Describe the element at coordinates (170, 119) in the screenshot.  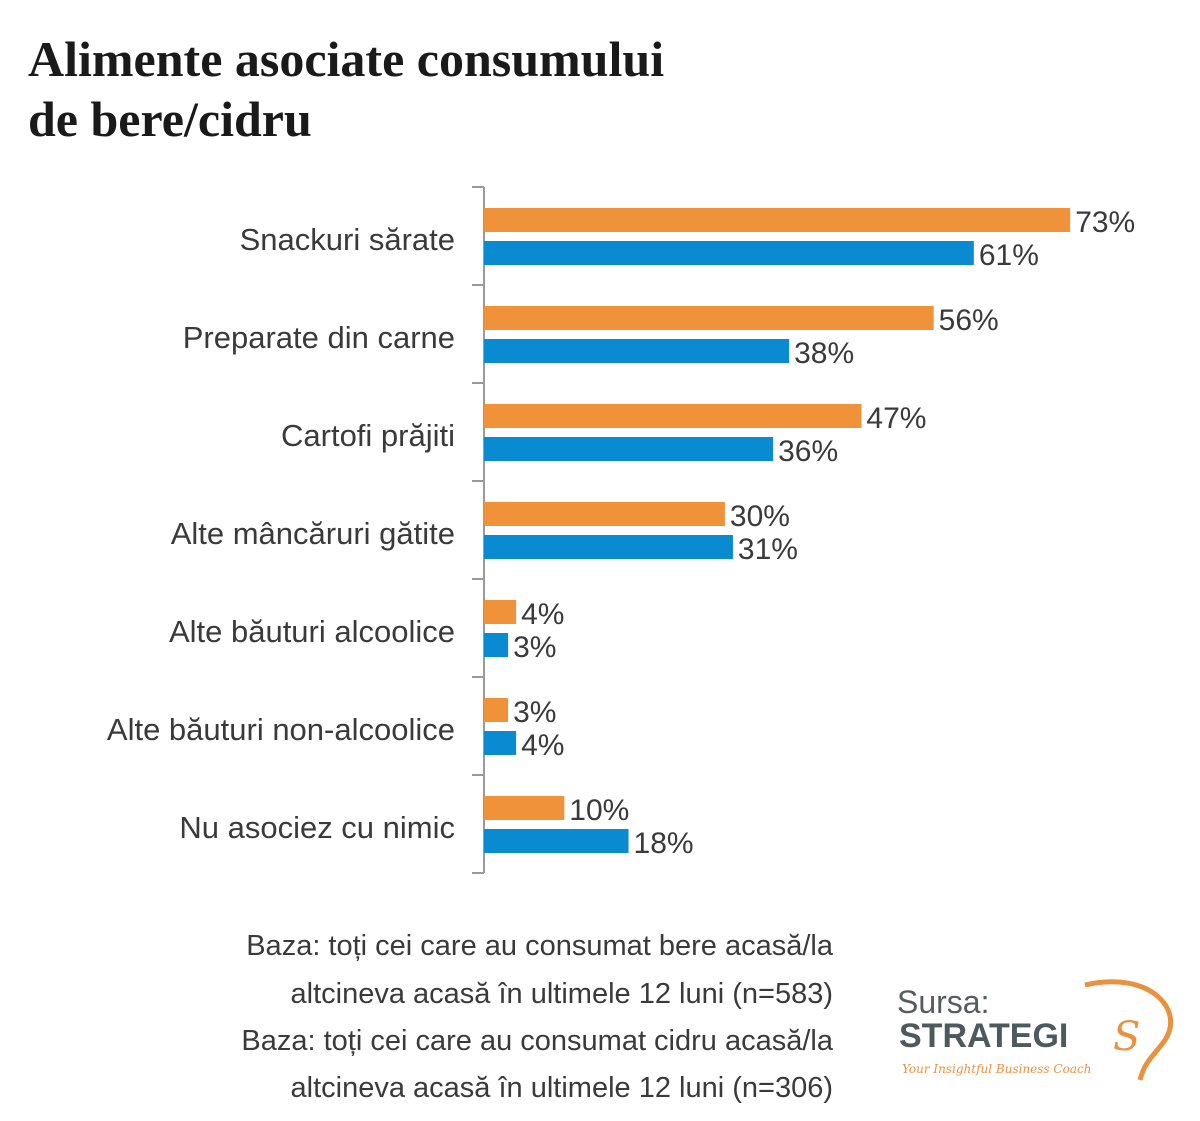
I see `chart-title-line-2: de bere/cidru` at that location.